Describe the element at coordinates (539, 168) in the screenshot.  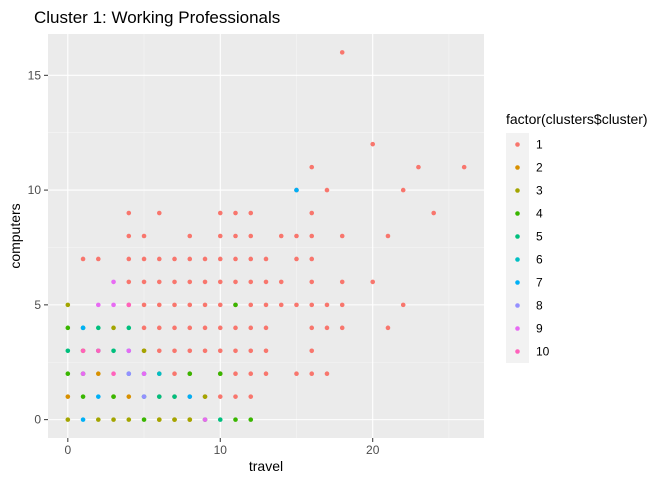
I see `legend-label-2: 2` at that location.